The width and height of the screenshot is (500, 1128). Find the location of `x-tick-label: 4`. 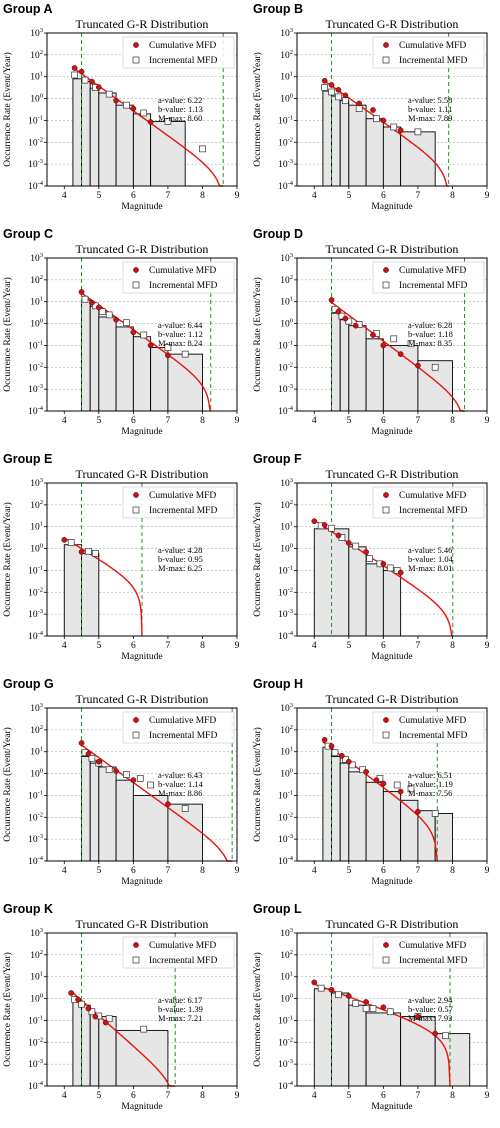

x-tick-label: 4 is located at coordinates (64, 646).